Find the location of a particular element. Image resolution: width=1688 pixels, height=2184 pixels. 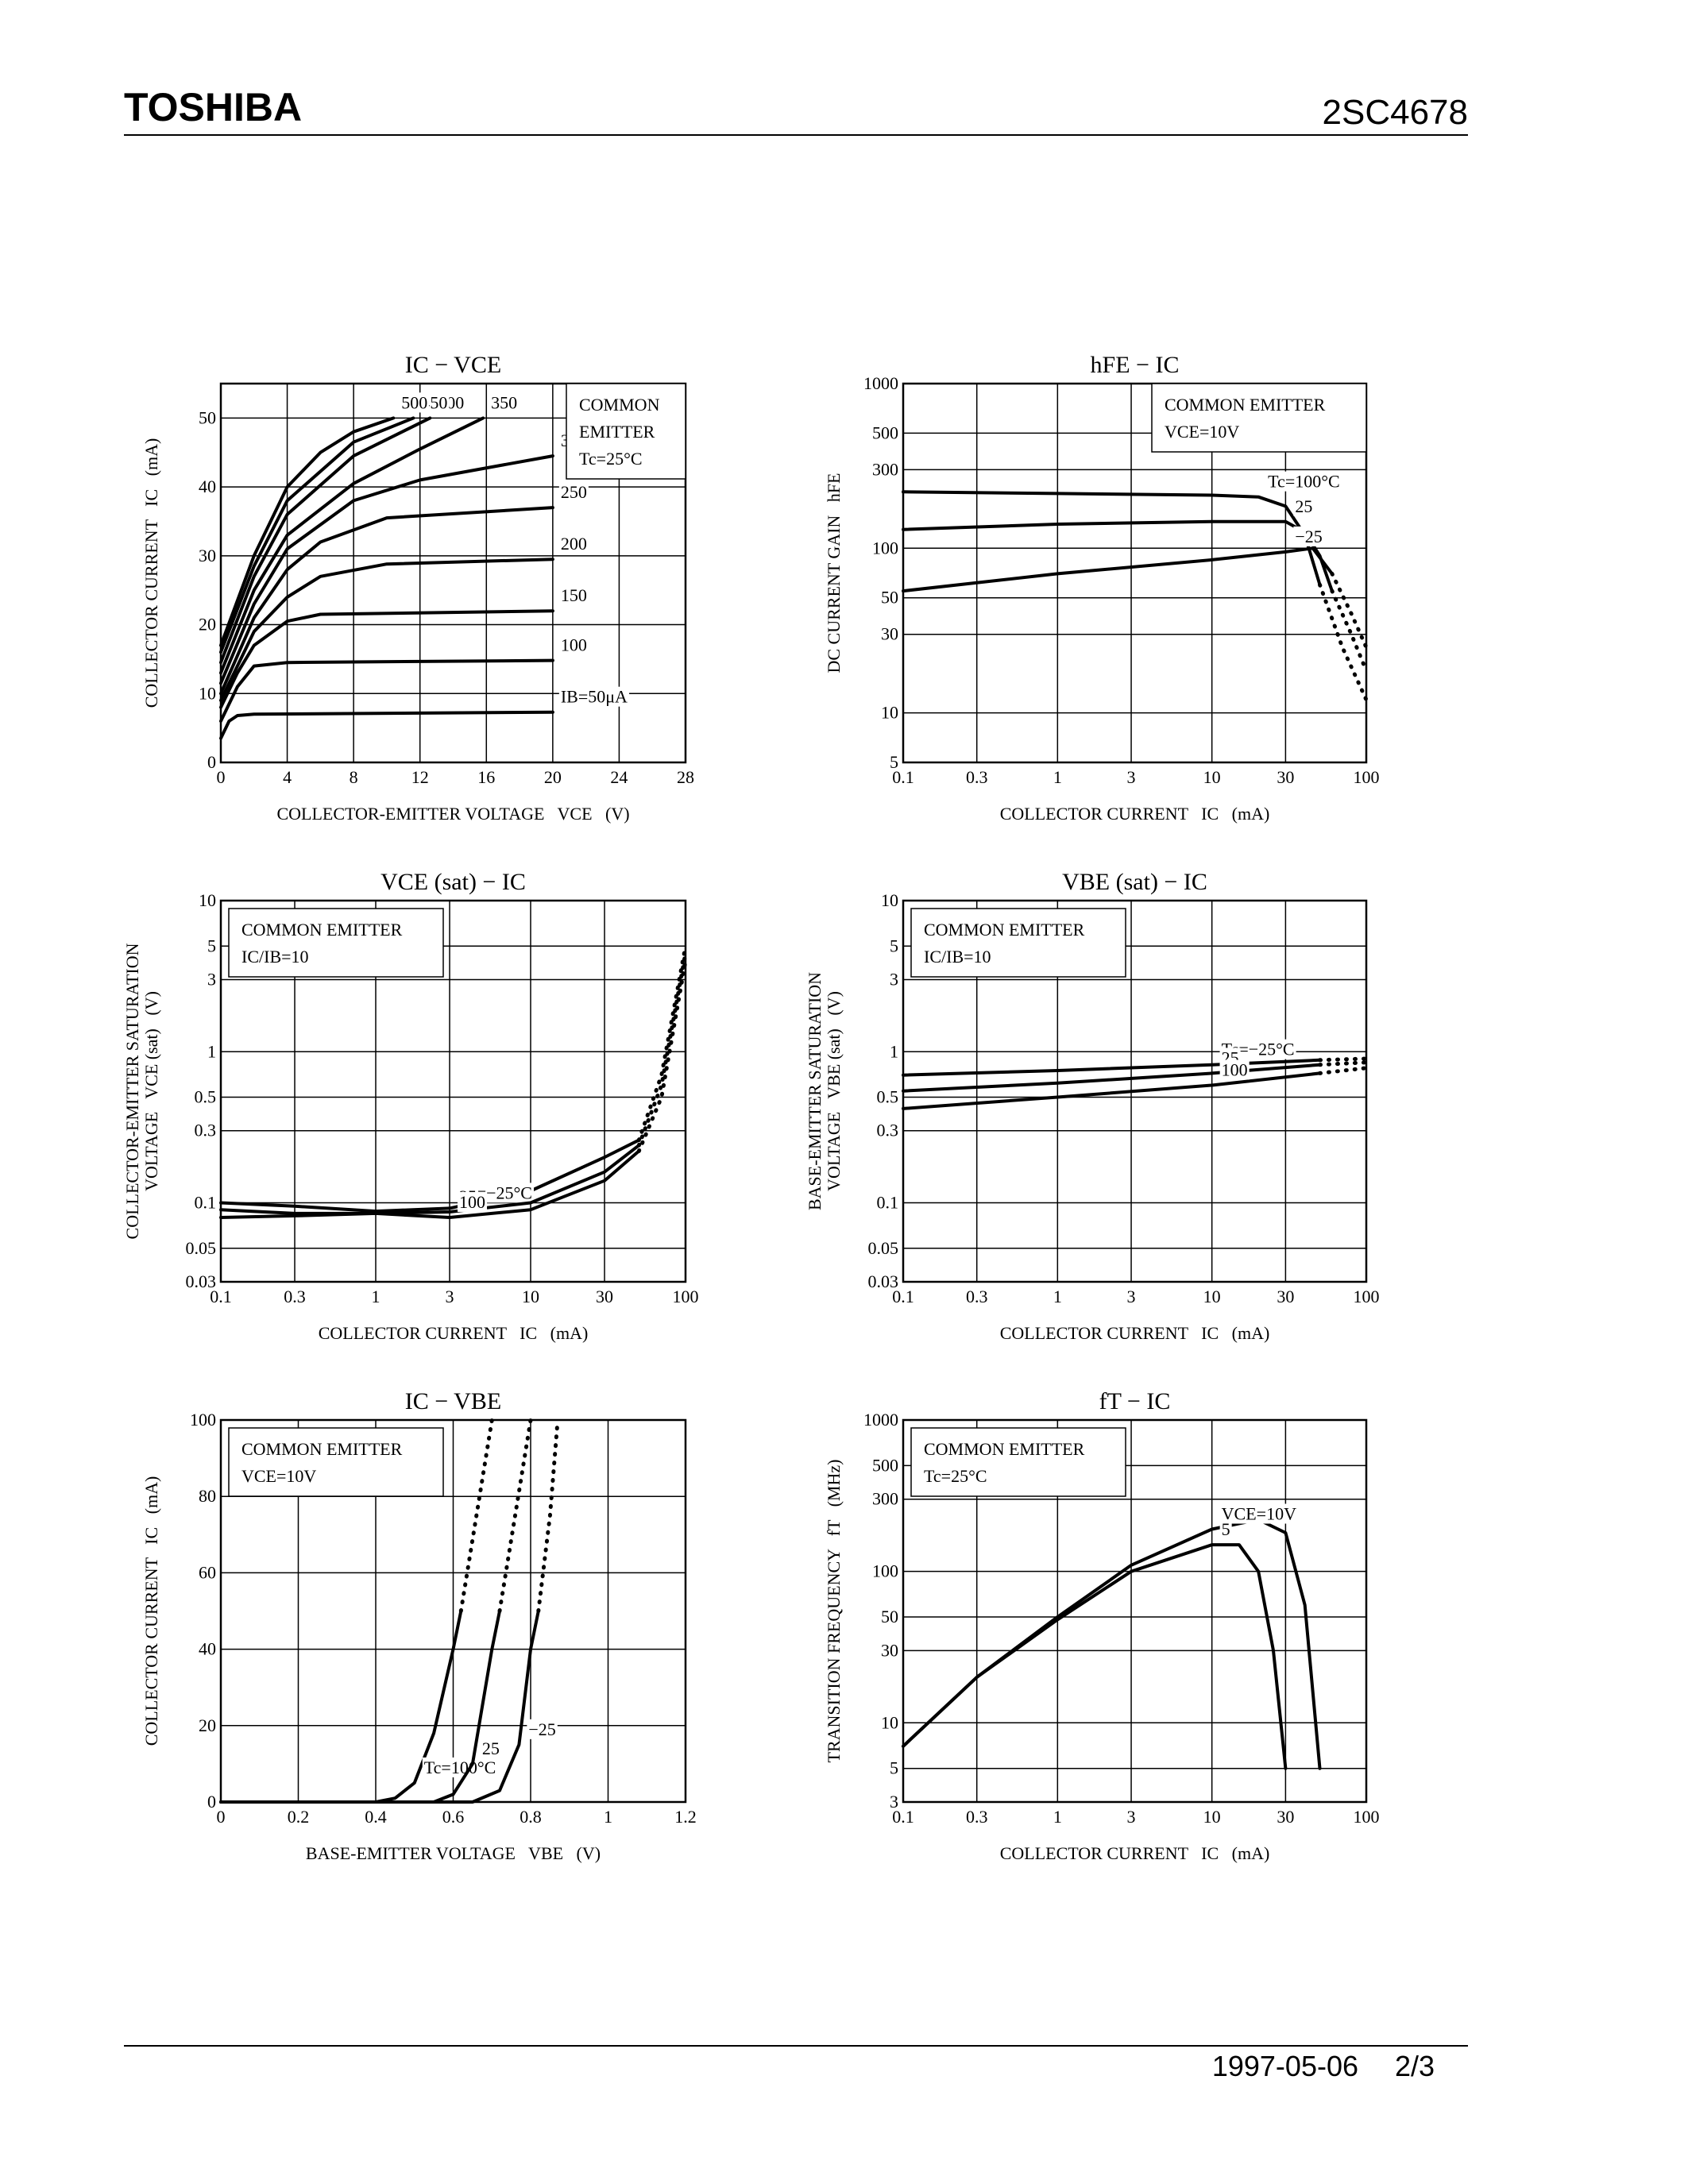

x-tick-label: 0.8 is located at coordinates (531, 1817).